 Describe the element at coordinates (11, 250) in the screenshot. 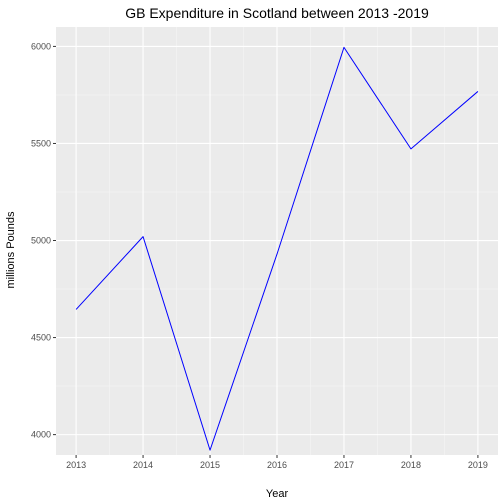

I see `y-axis-title: millions Pounds` at that location.